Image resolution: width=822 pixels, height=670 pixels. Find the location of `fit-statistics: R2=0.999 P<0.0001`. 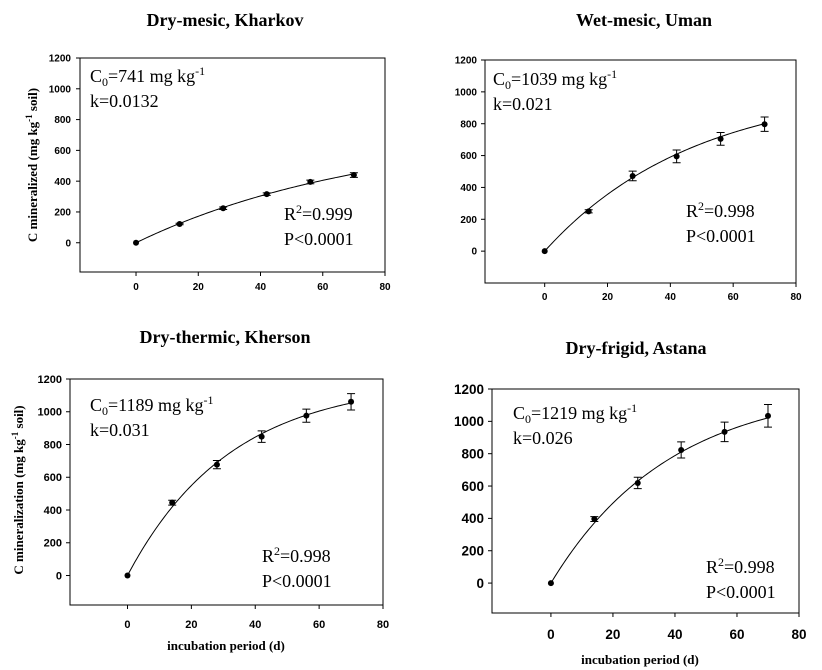

fit-statistics: R2=0.999 P<0.0001 is located at coordinates (319, 226).